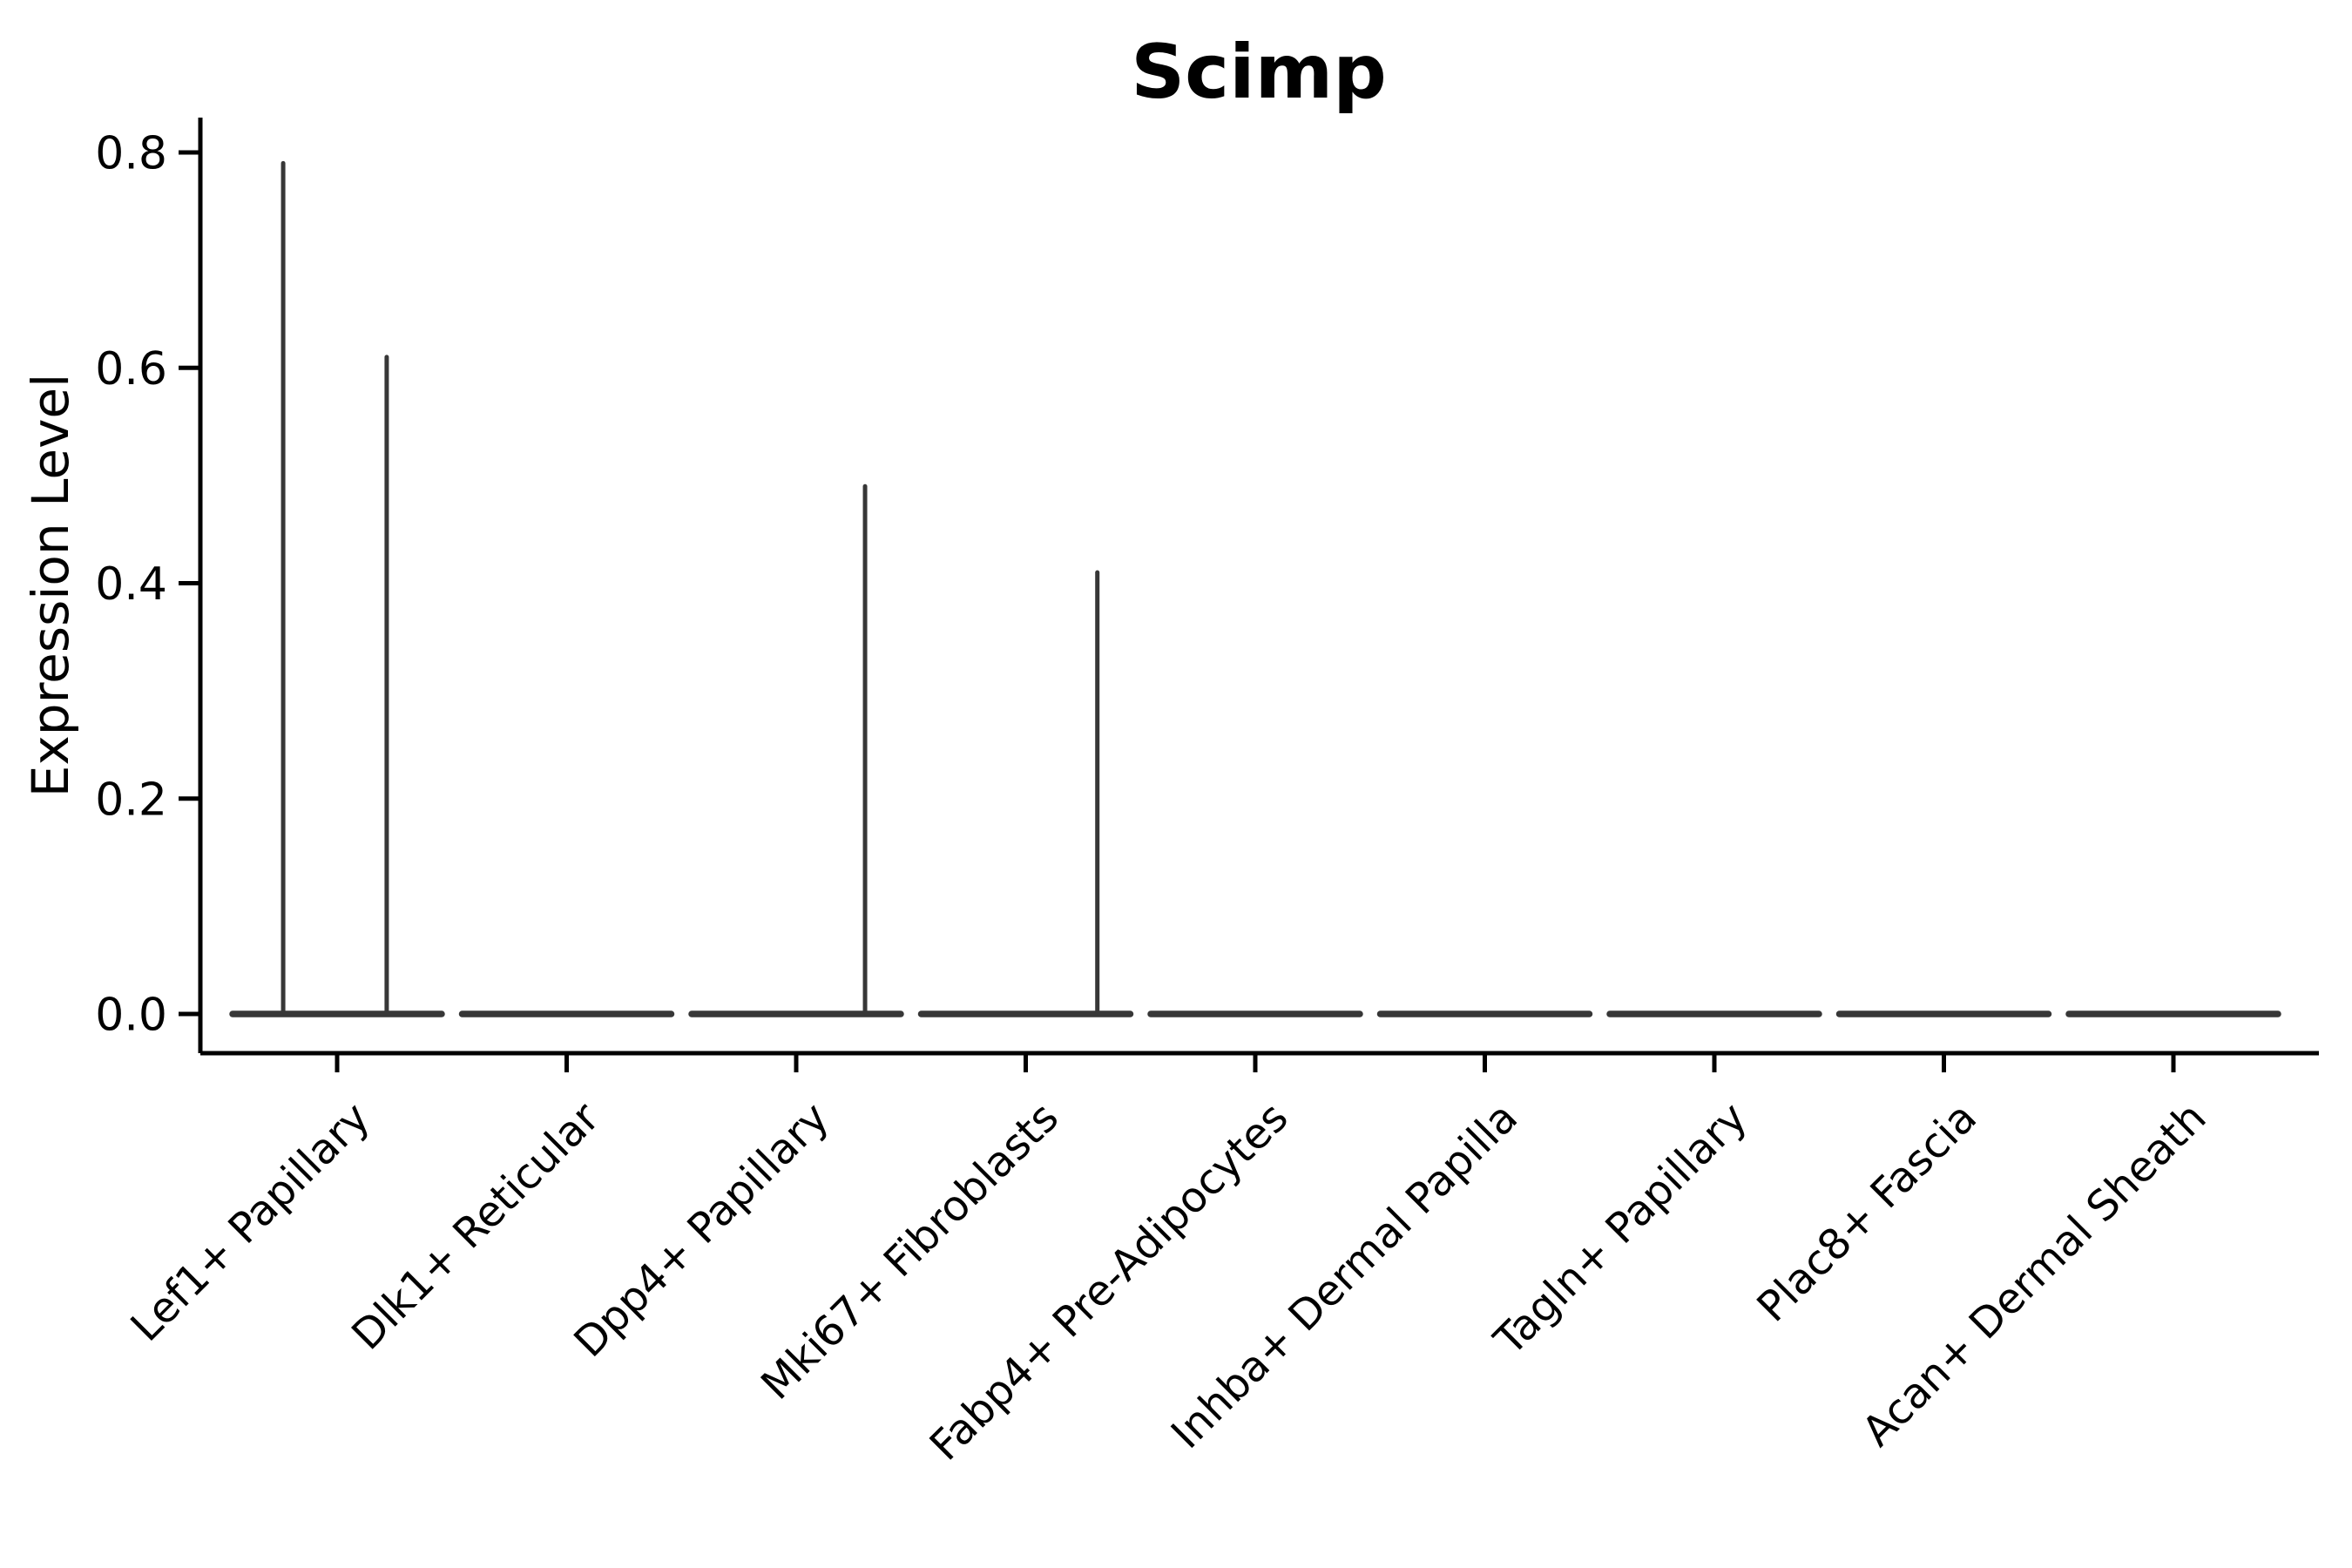 Image resolution: width=2352 pixels, height=1568 pixels. I want to click on x-tick-label: Tagln+ Papillary, so click(1620, 1229).